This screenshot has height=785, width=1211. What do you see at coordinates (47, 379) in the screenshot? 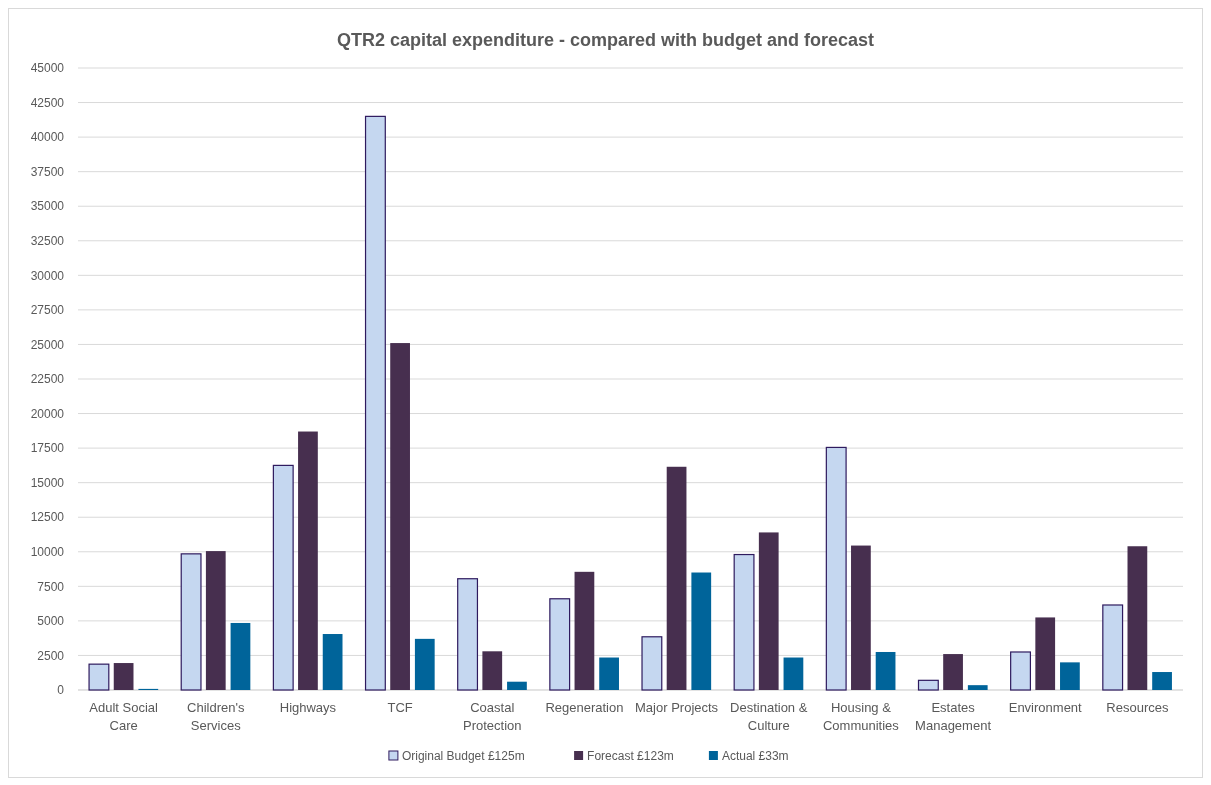
I see `y-tick-label: 22500` at bounding box center [47, 379].